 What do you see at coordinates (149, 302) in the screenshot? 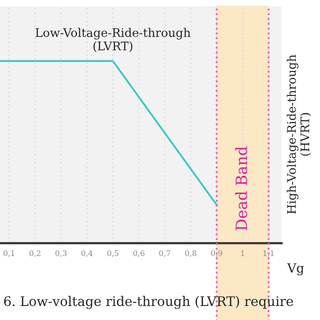
I see `text: 6. Low-voltage ride-through (LVRT) require` at bounding box center [149, 302].